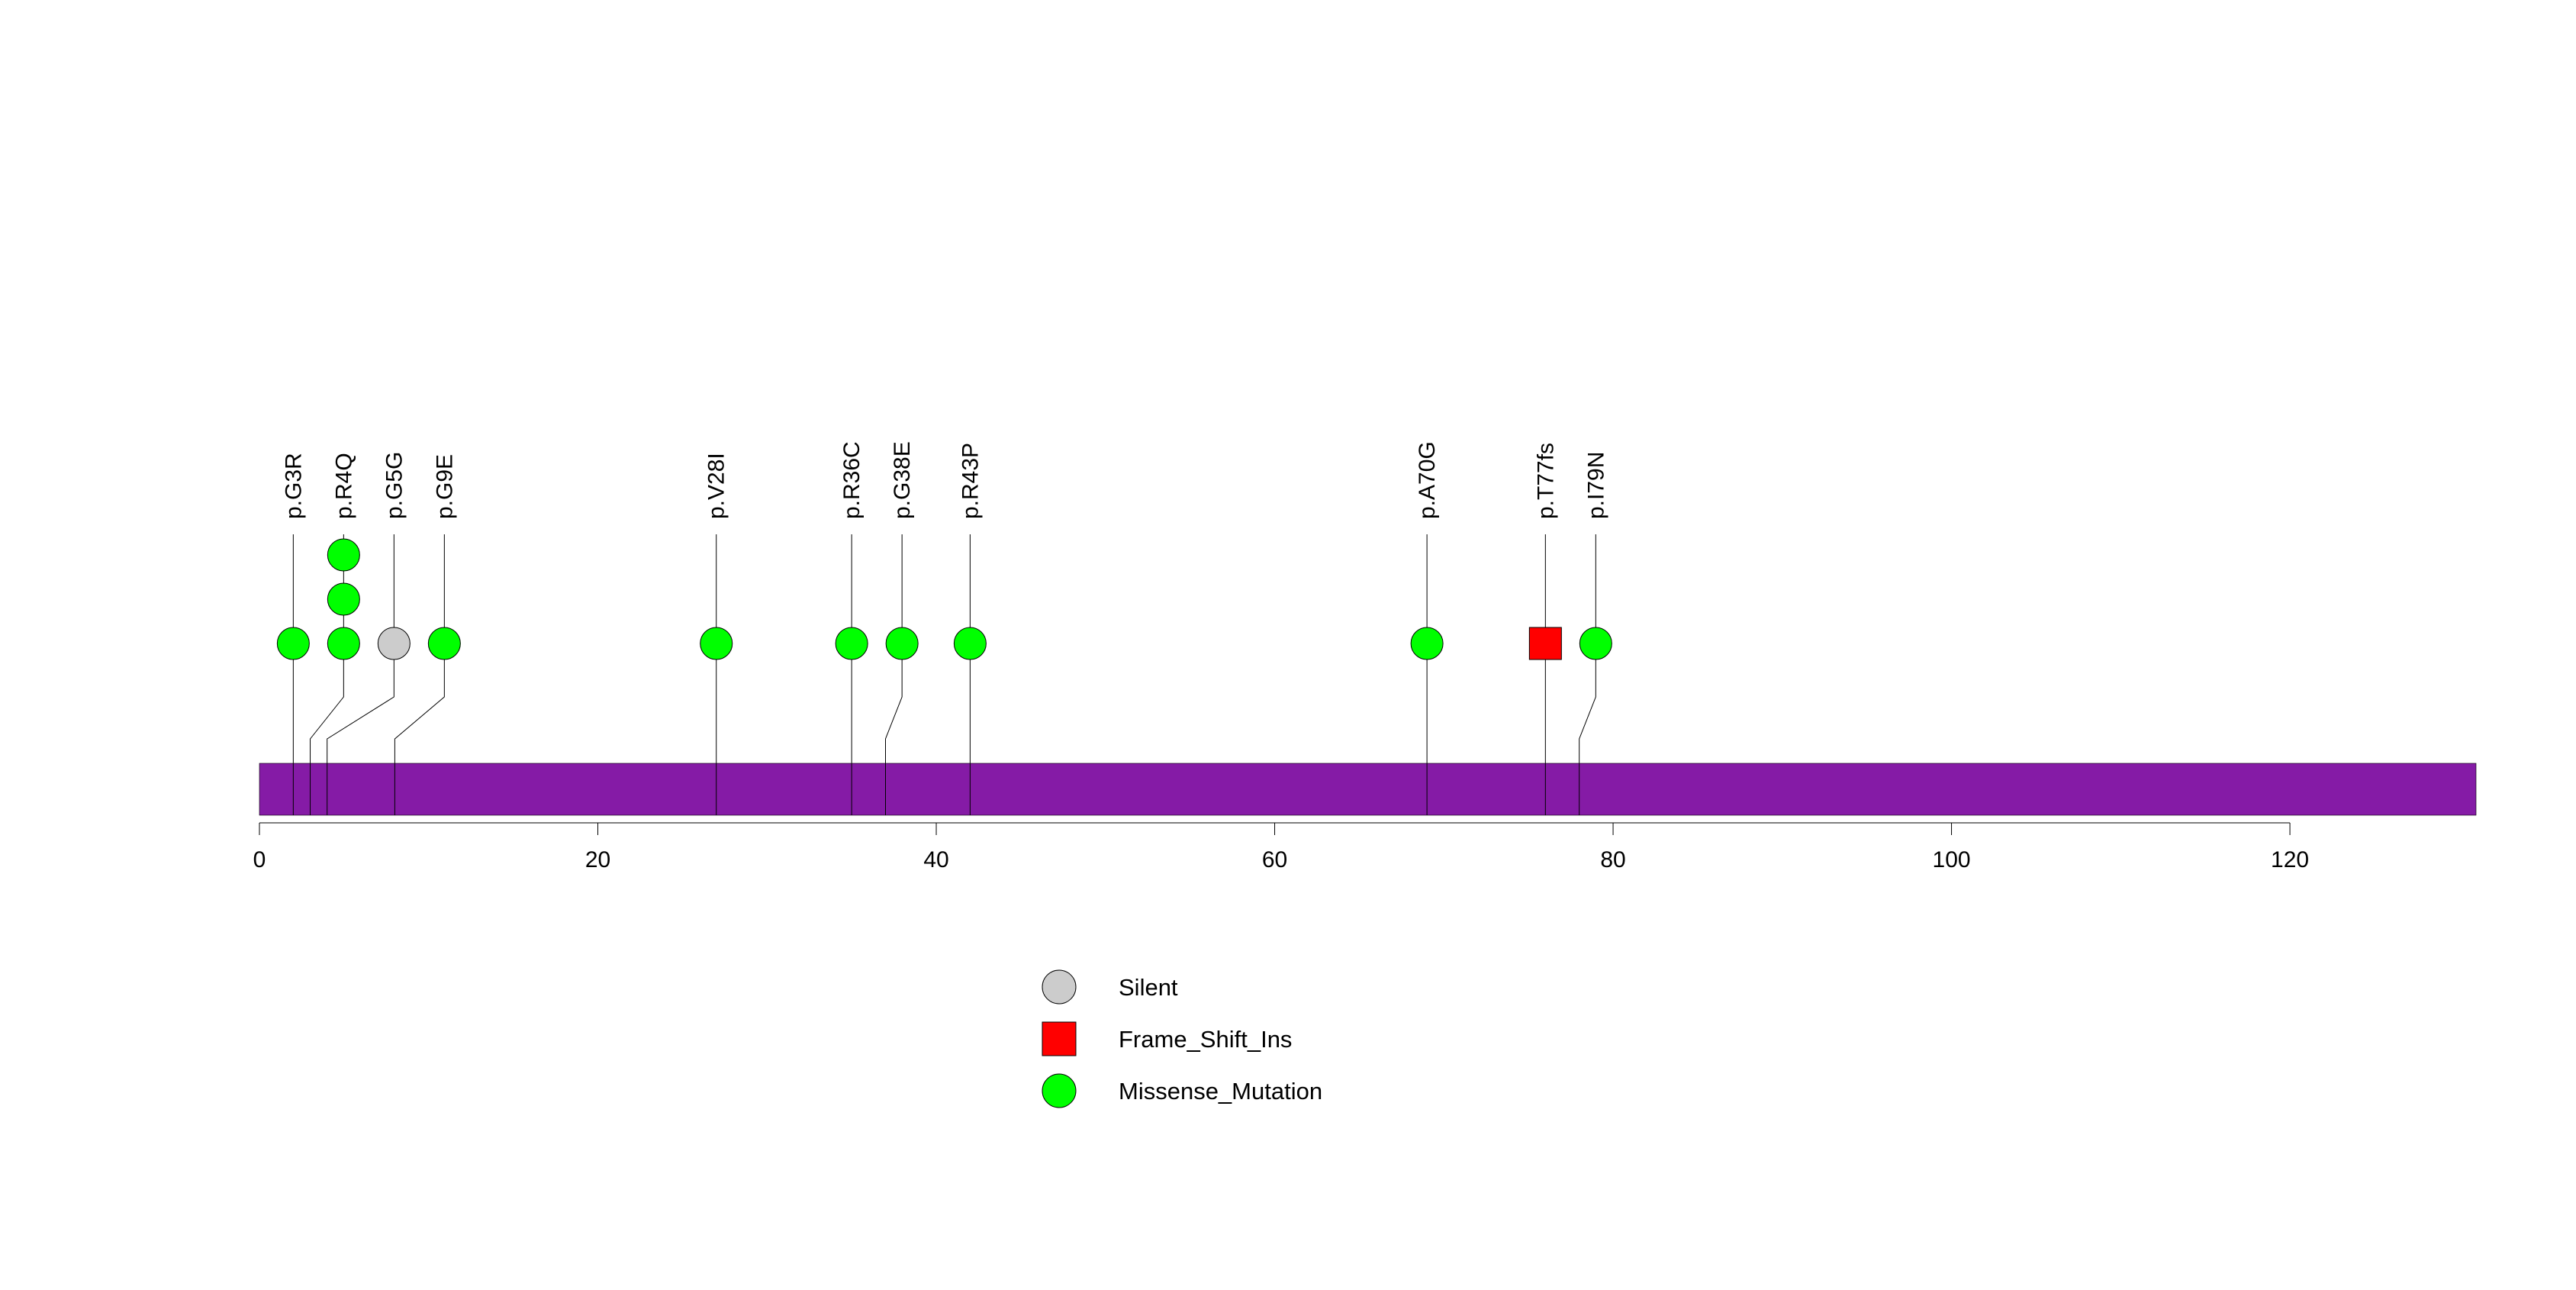 Image resolution: width=2576 pixels, height=1290 pixels. Describe the element at coordinates (394, 486) in the screenshot. I see `mutation-label: p.G5G` at that location.